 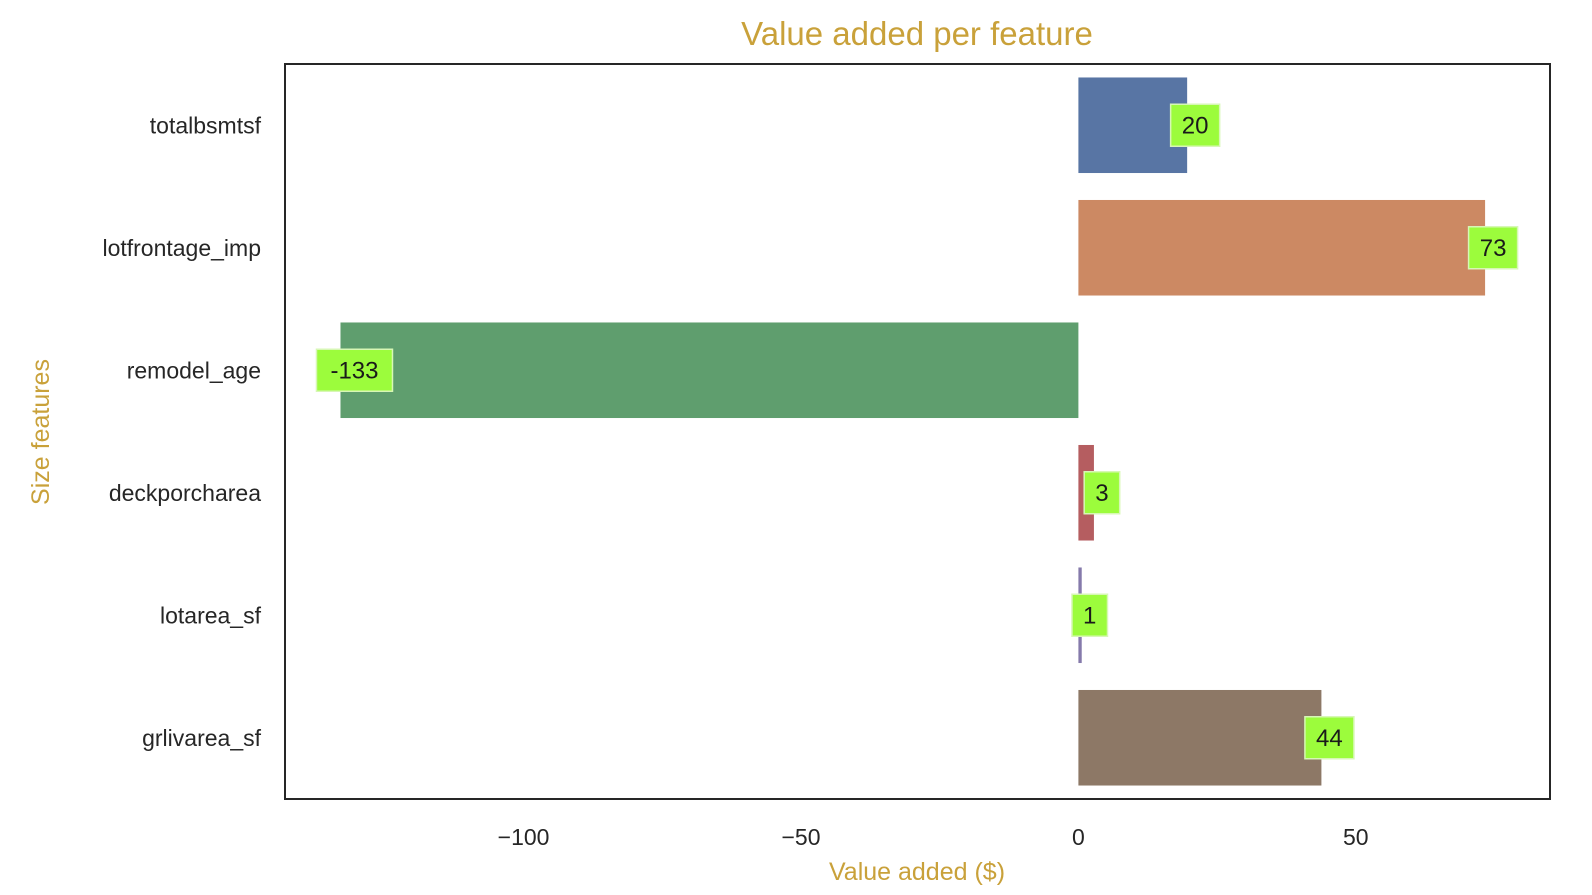 I want to click on data-label-remodel_age: -133, so click(x=354, y=370).